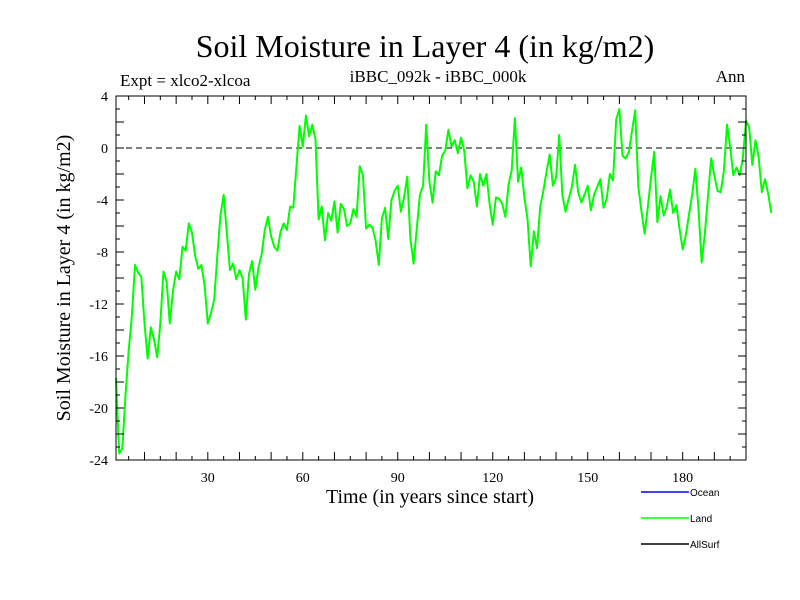 This screenshot has width=800, height=600. Describe the element at coordinates (98, 357) in the screenshot. I see `y-tick-label: -16` at that location.